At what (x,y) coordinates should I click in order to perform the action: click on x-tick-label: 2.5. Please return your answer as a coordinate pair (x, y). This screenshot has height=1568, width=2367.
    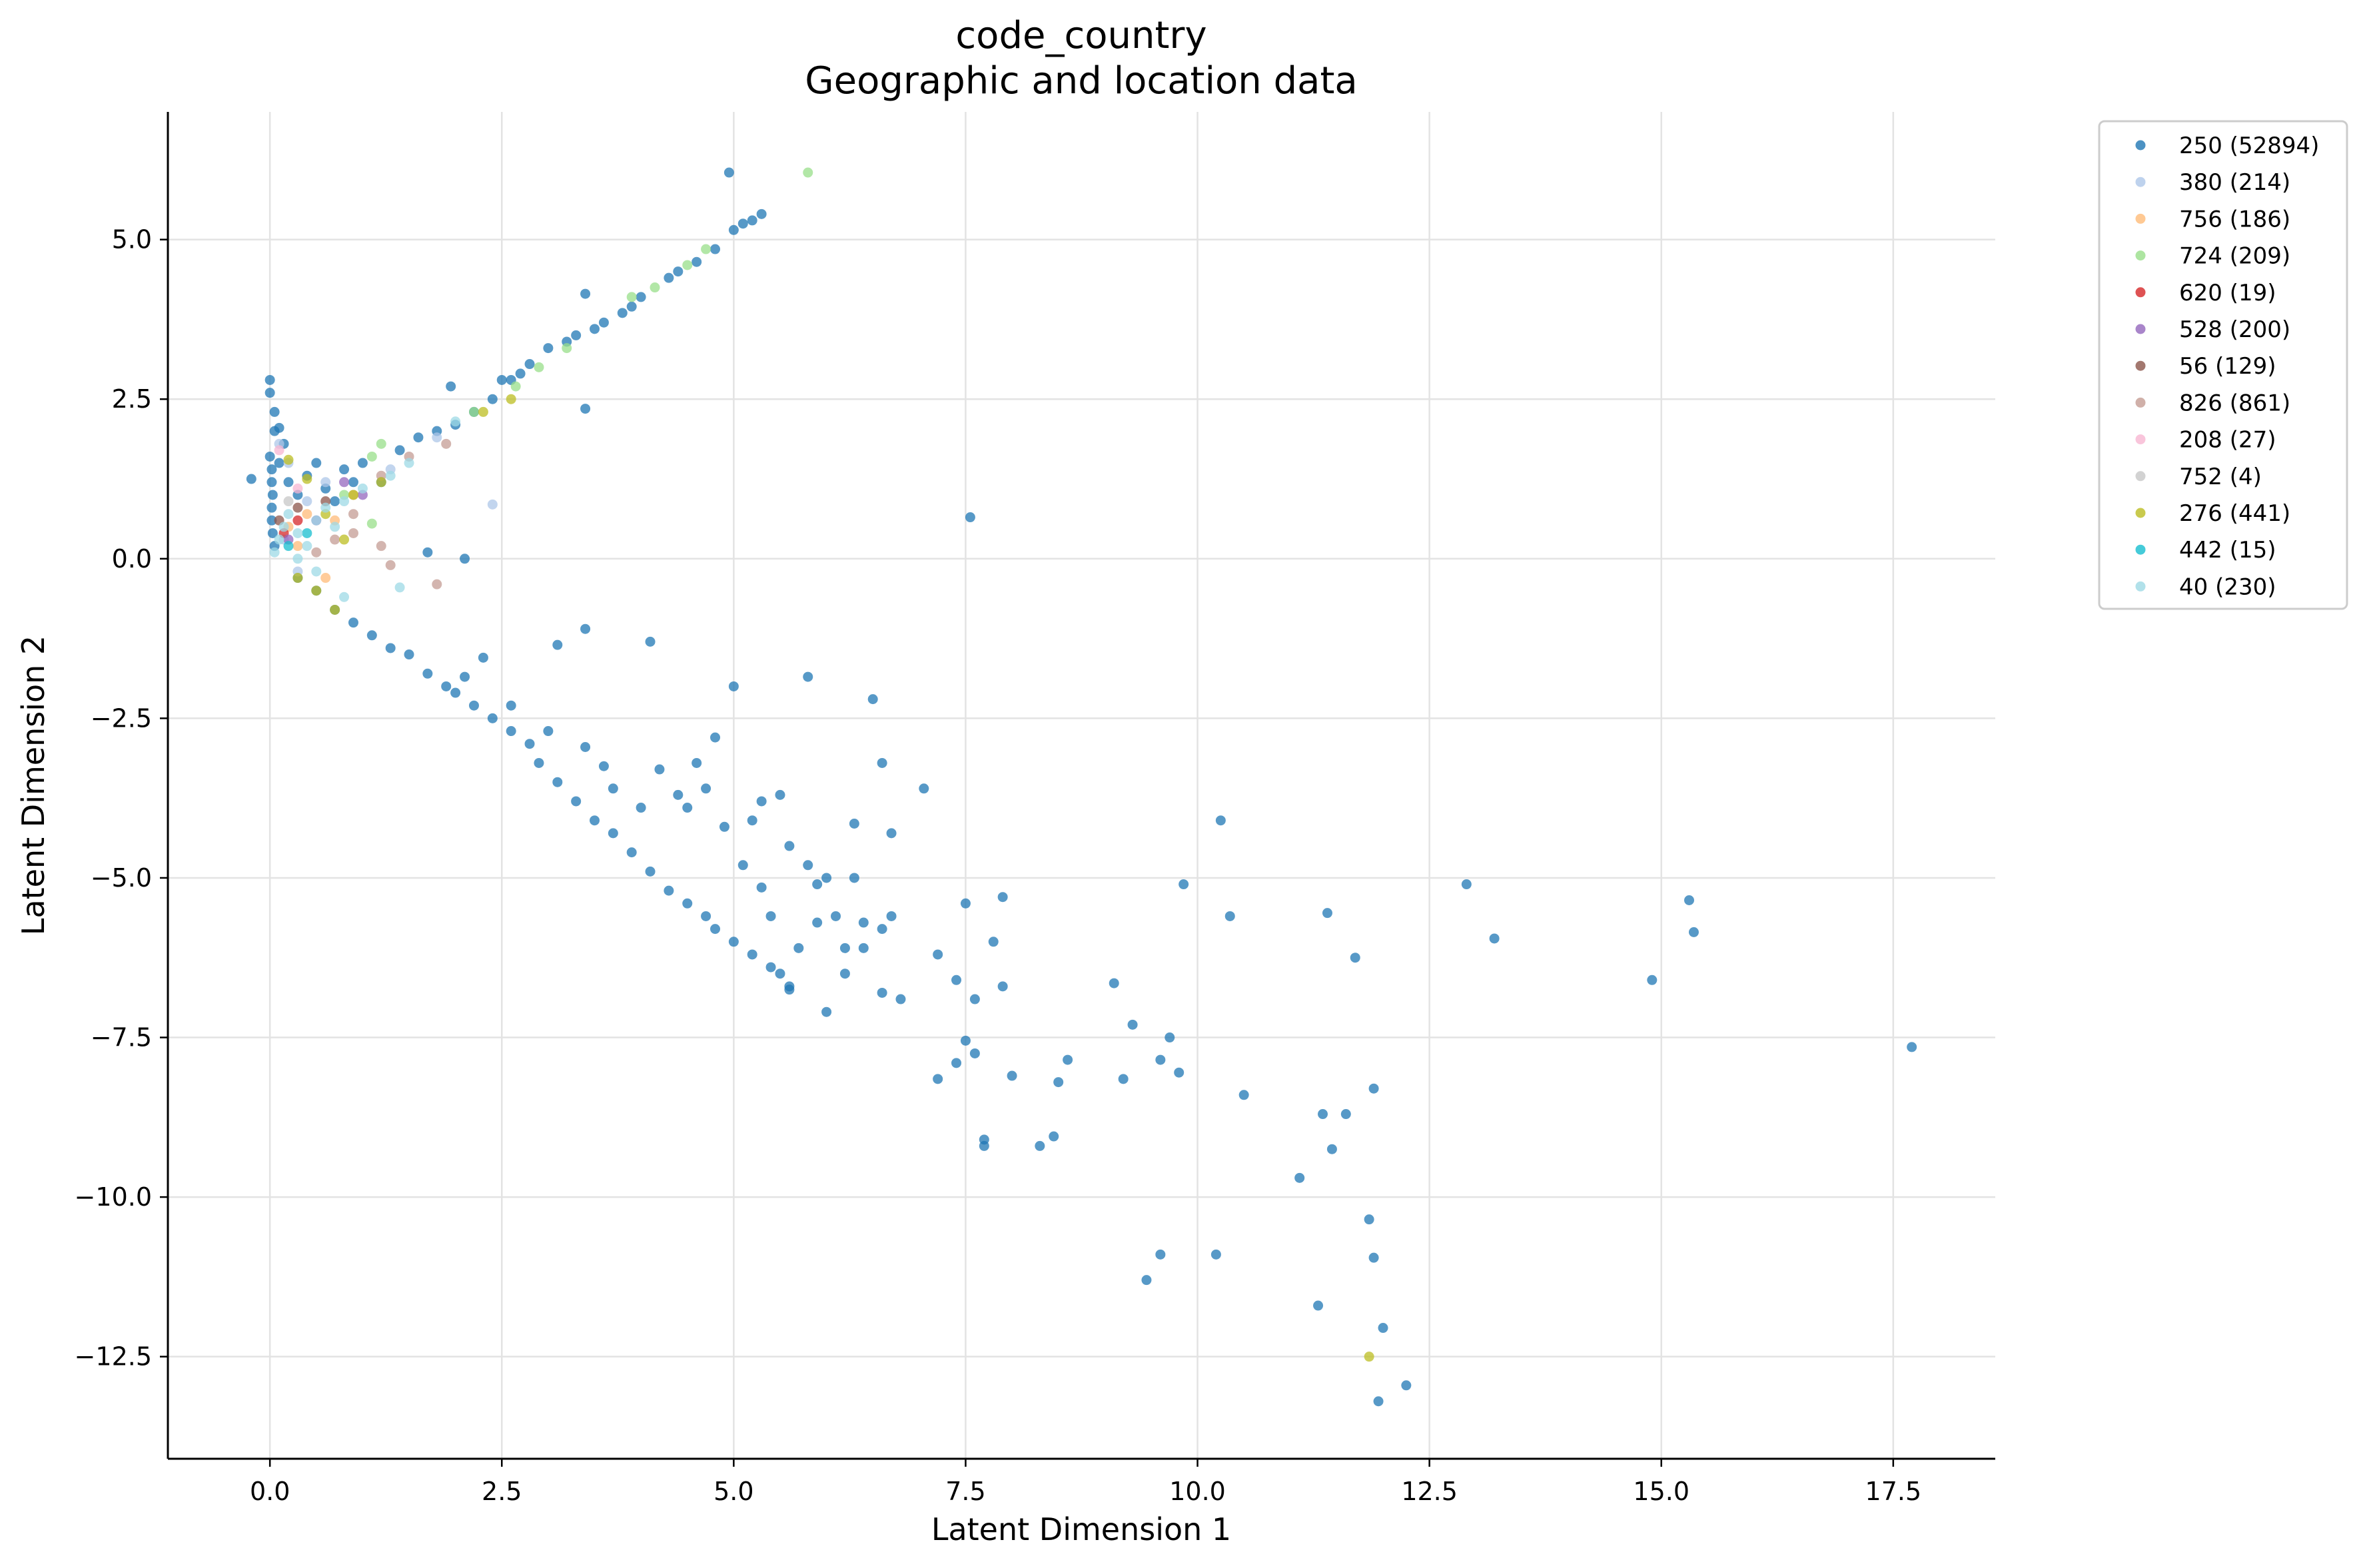
    Looking at the image, I should click on (502, 1491).